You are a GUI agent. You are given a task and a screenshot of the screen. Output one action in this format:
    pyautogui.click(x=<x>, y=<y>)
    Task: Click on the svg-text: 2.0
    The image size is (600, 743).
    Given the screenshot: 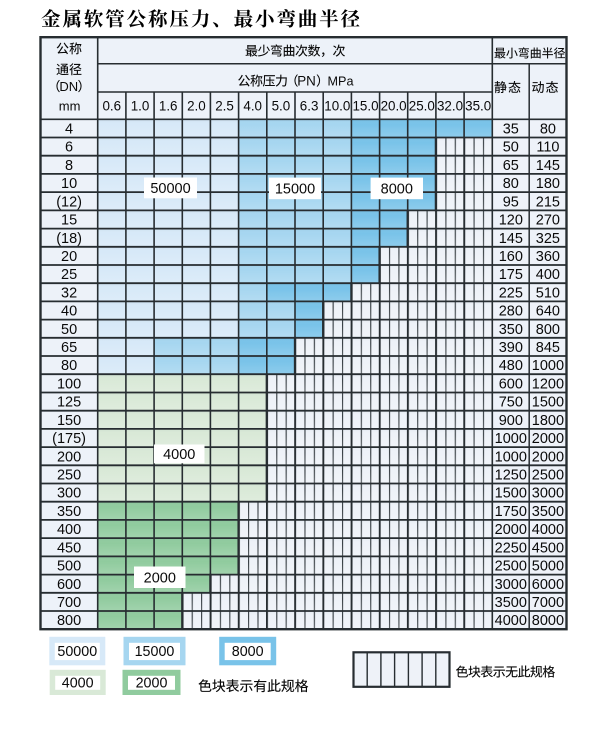 What is the action you would take?
    pyautogui.click(x=196, y=106)
    